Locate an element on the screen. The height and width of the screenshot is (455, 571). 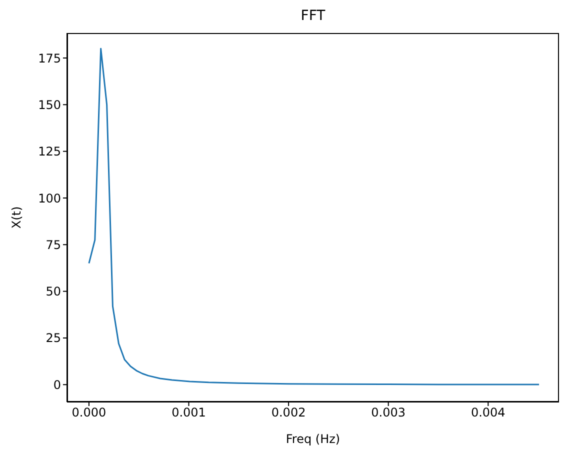
y-tick-label: 150 is located at coordinates (49, 105).